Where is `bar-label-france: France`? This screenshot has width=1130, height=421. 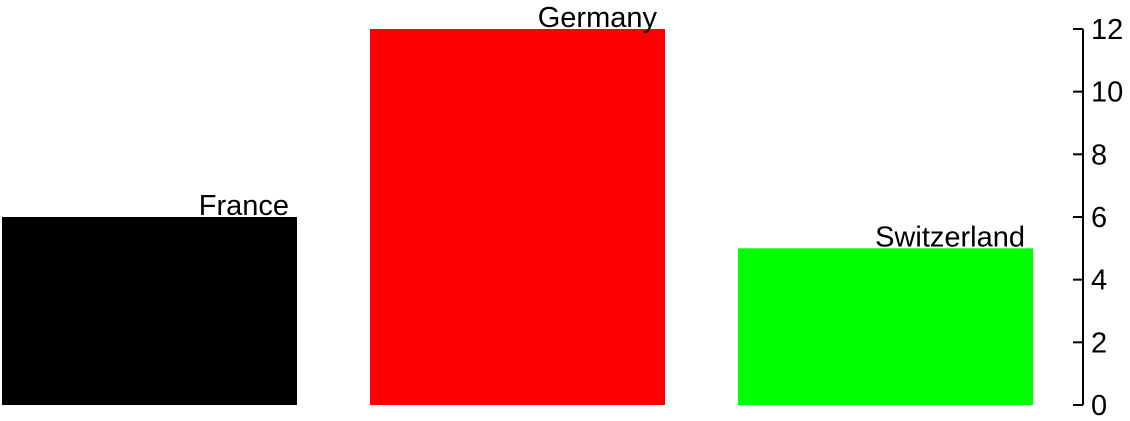
bar-label-france: France is located at coordinates (244, 206).